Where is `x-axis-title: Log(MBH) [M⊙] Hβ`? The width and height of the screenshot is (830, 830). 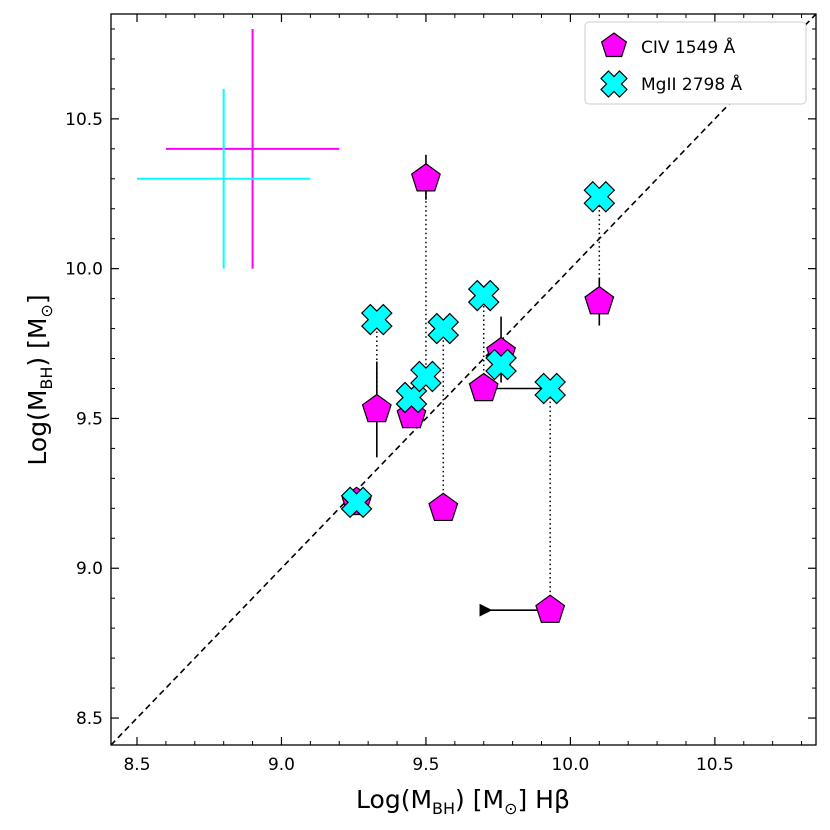
x-axis-title: Log(MBH) [M⊙] Hβ is located at coordinates (463, 801).